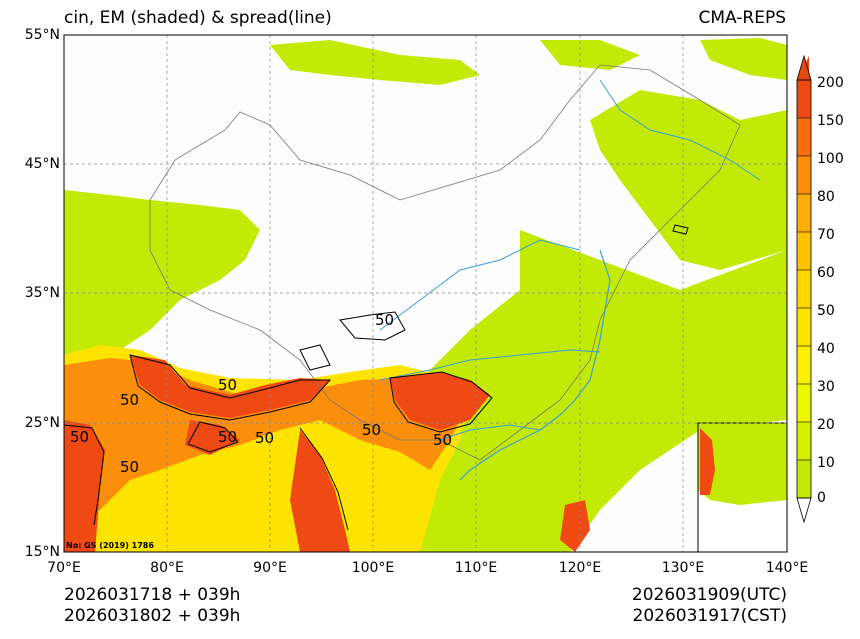 The height and width of the screenshot is (639, 860). Describe the element at coordinates (826, 463) in the screenshot. I see `colorbar-tick: 10` at that location.